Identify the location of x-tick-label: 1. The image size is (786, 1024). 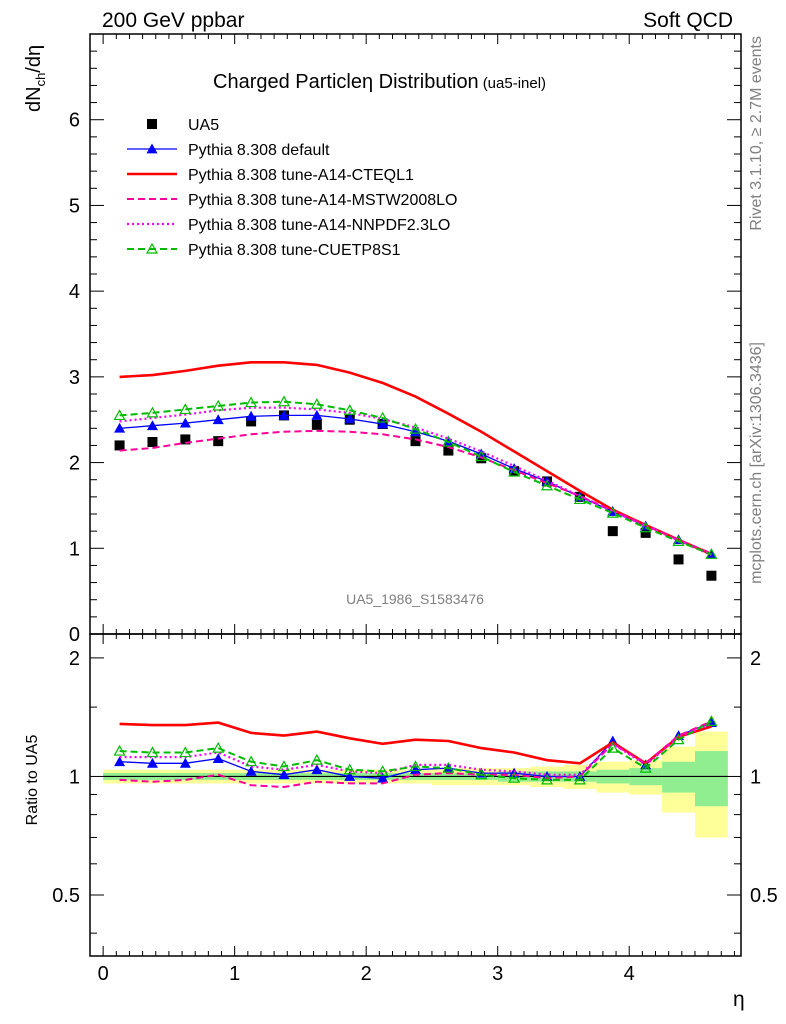
(234, 974).